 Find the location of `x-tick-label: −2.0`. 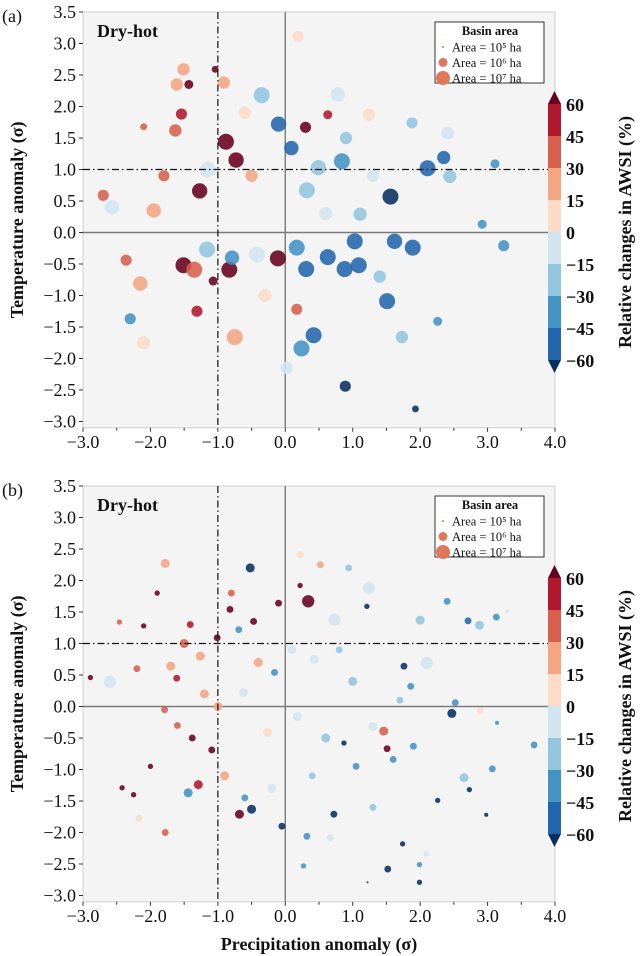

x-tick-label: −2.0 is located at coordinates (150, 916).